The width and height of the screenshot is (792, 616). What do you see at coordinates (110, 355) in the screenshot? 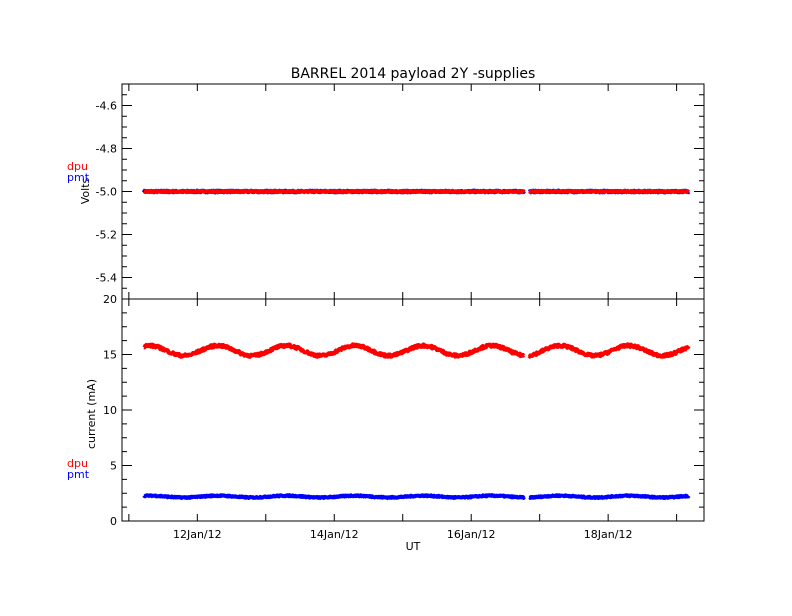
I see `y-tick-label: 15` at bounding box center [110, 355].